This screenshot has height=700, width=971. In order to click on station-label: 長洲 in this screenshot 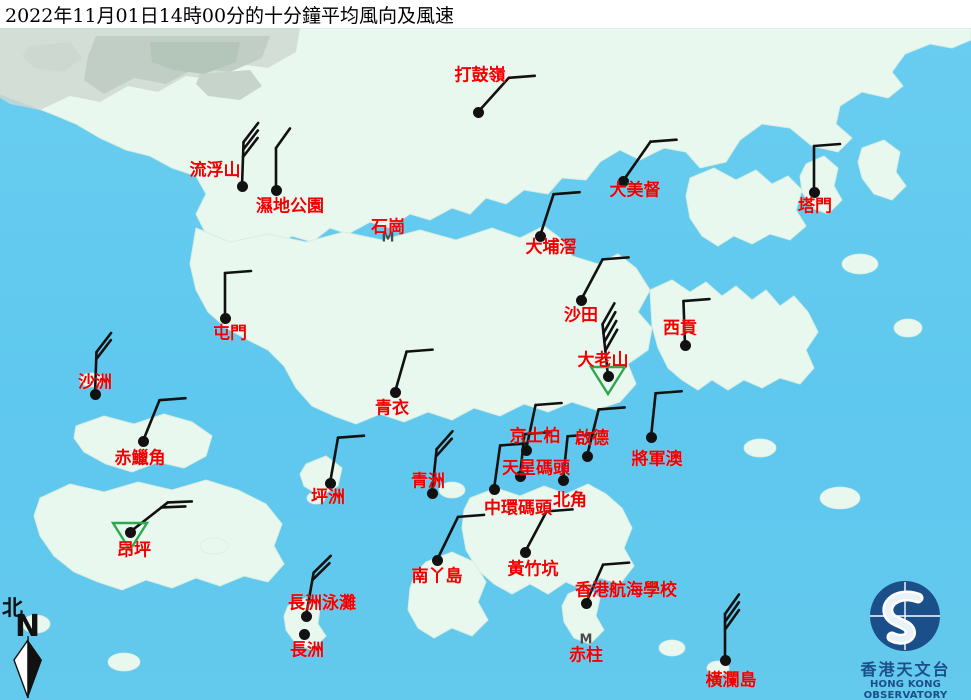, I will do `click(307, 650)`.